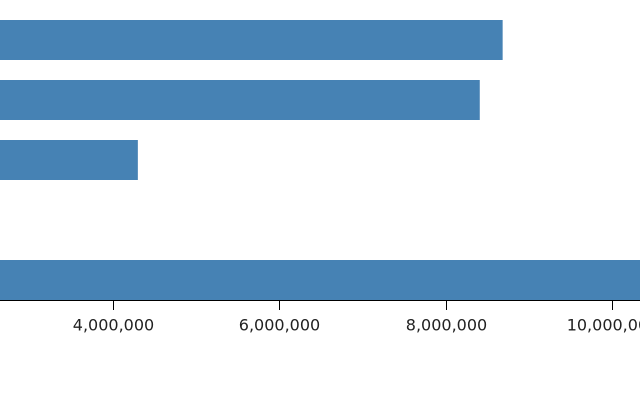 This screenshot has width=640, height=400. Describe the element at coordinates (603, 325) in the screenshot. I see `x-tick-label: 10,000,000` at that location.